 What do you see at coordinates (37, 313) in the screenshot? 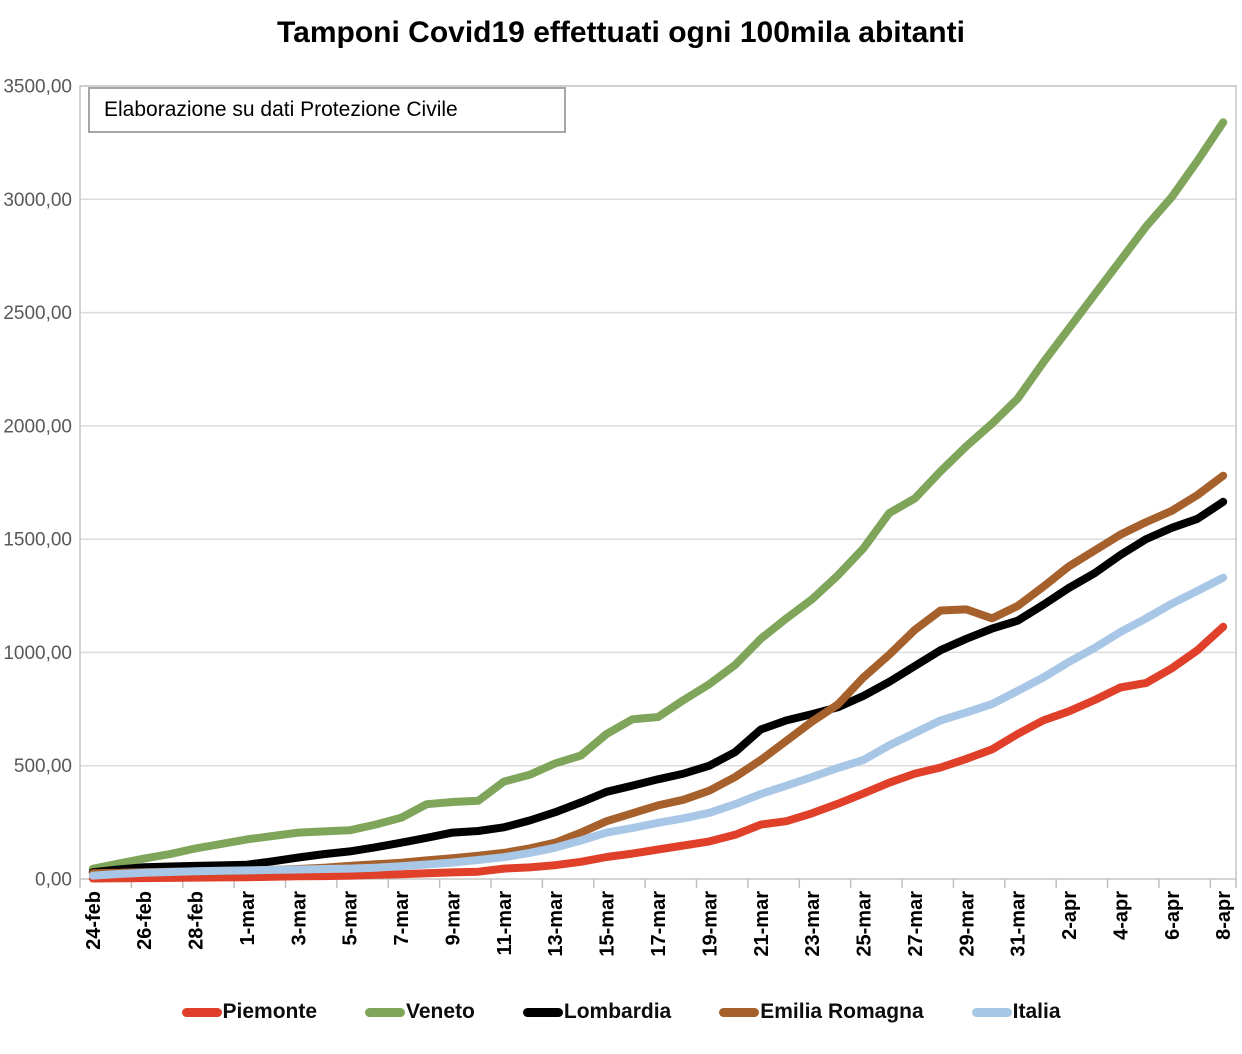
I see `y-axis-label: 2500,00` at bounding box center [37, 313].